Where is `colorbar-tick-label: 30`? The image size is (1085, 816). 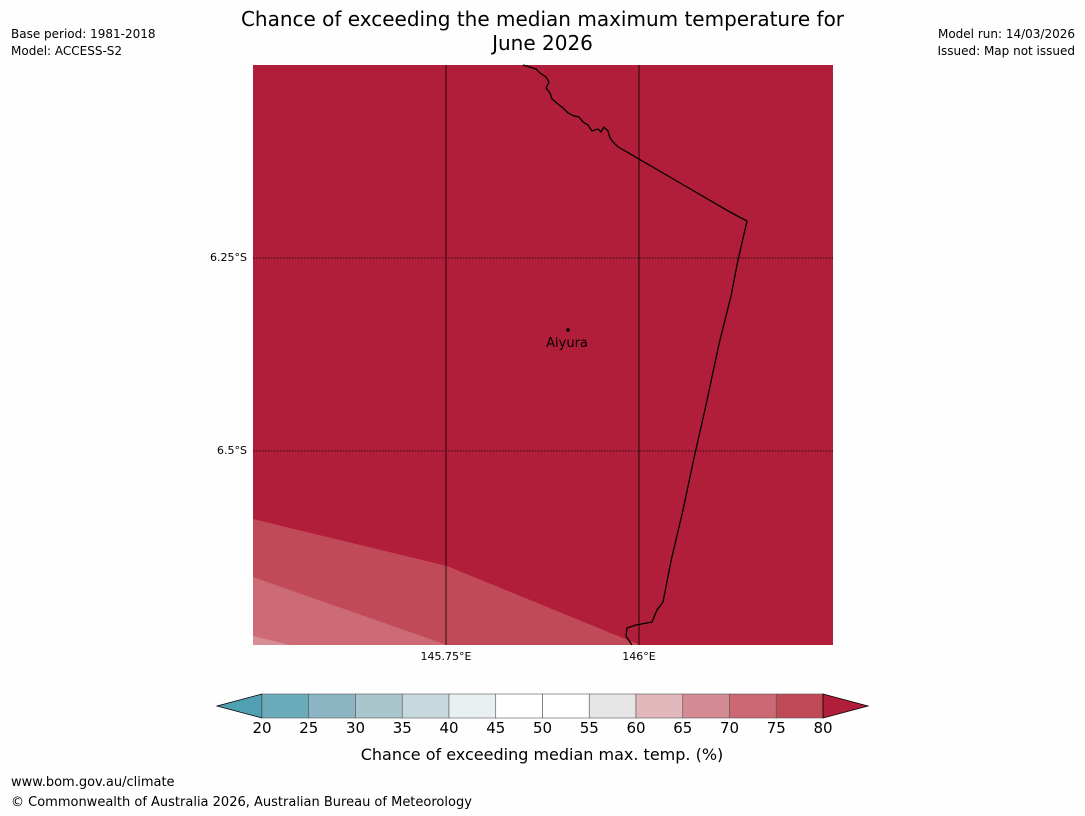 colorbar-tick-label: 30 is located at coordinates (355, 728).